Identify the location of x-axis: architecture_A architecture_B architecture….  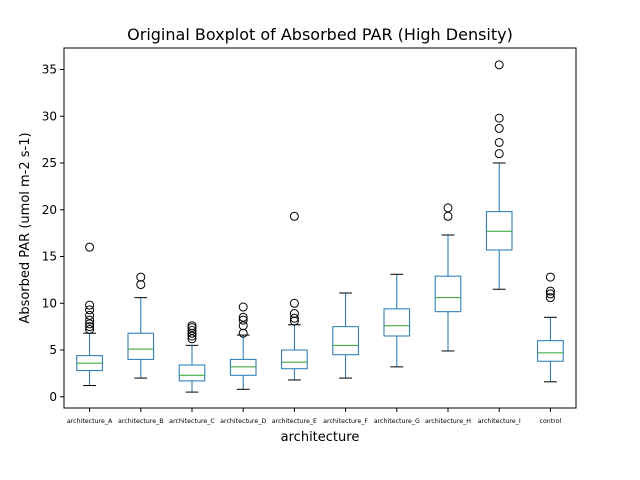
(314, 416).